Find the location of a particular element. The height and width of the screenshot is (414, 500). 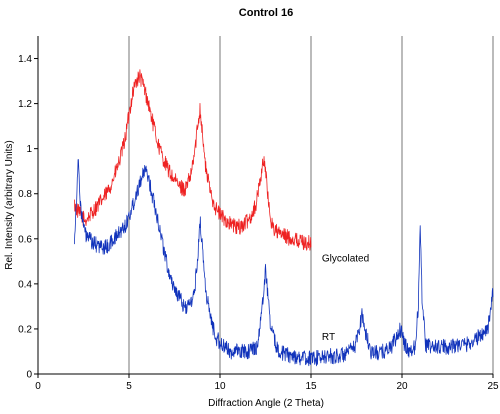

x-tick-label-4: 20 is located at coordinates (402, 386).